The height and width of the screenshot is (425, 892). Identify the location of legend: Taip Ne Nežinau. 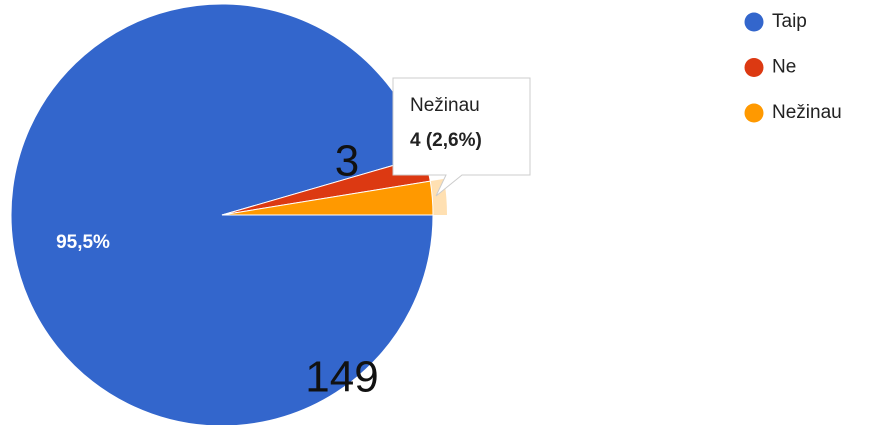
(793, 67).